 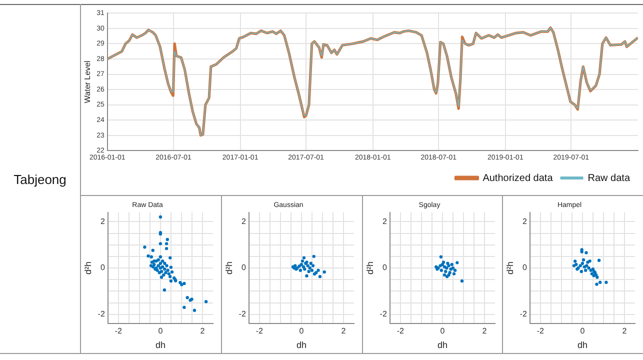 What do you see at coordinates (40, 180) in the screenshot?
I see `text: Tabjeong` at bounding box center [40, 180].